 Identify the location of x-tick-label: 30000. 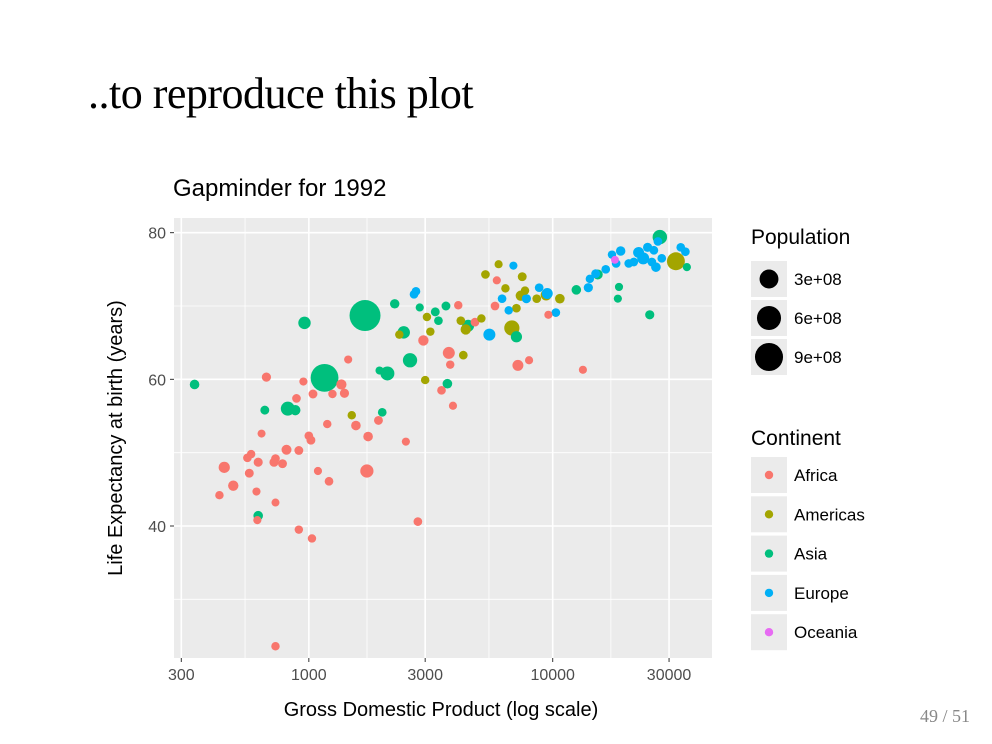
(669, 675).